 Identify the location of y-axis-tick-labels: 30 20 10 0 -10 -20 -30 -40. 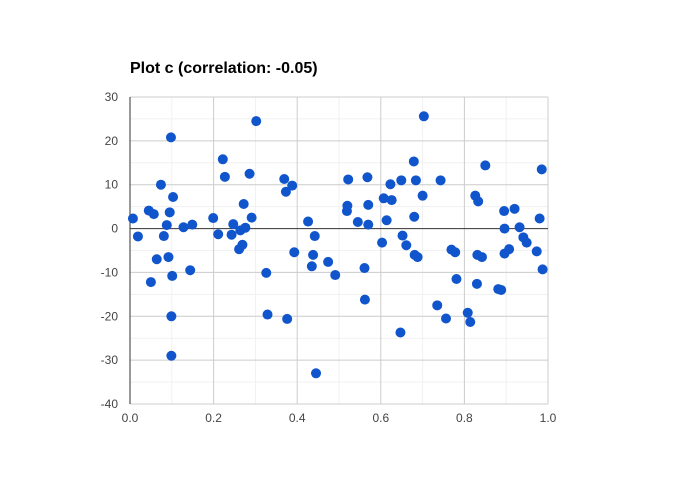
(110, 250).